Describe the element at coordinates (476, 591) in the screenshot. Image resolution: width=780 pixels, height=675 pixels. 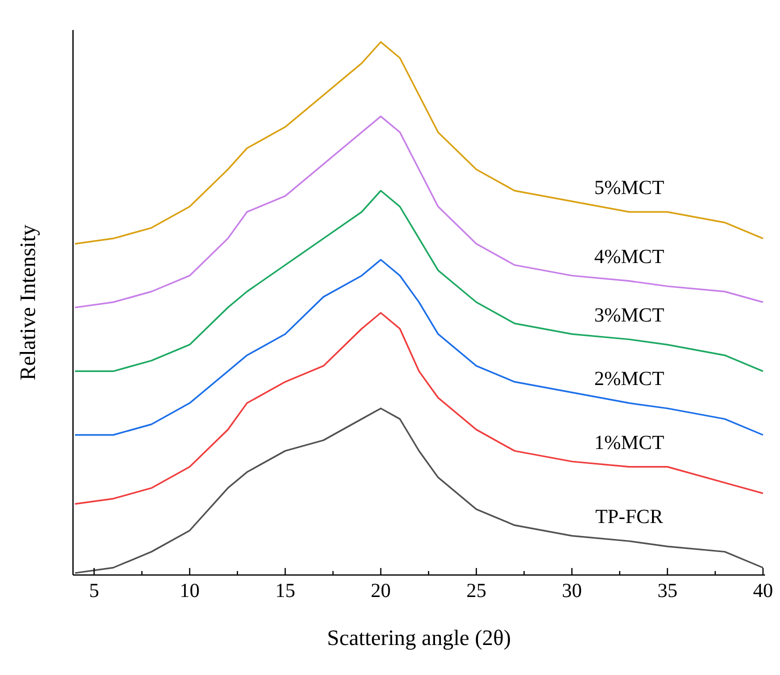
I see `x-tick-label: 25` at that location.